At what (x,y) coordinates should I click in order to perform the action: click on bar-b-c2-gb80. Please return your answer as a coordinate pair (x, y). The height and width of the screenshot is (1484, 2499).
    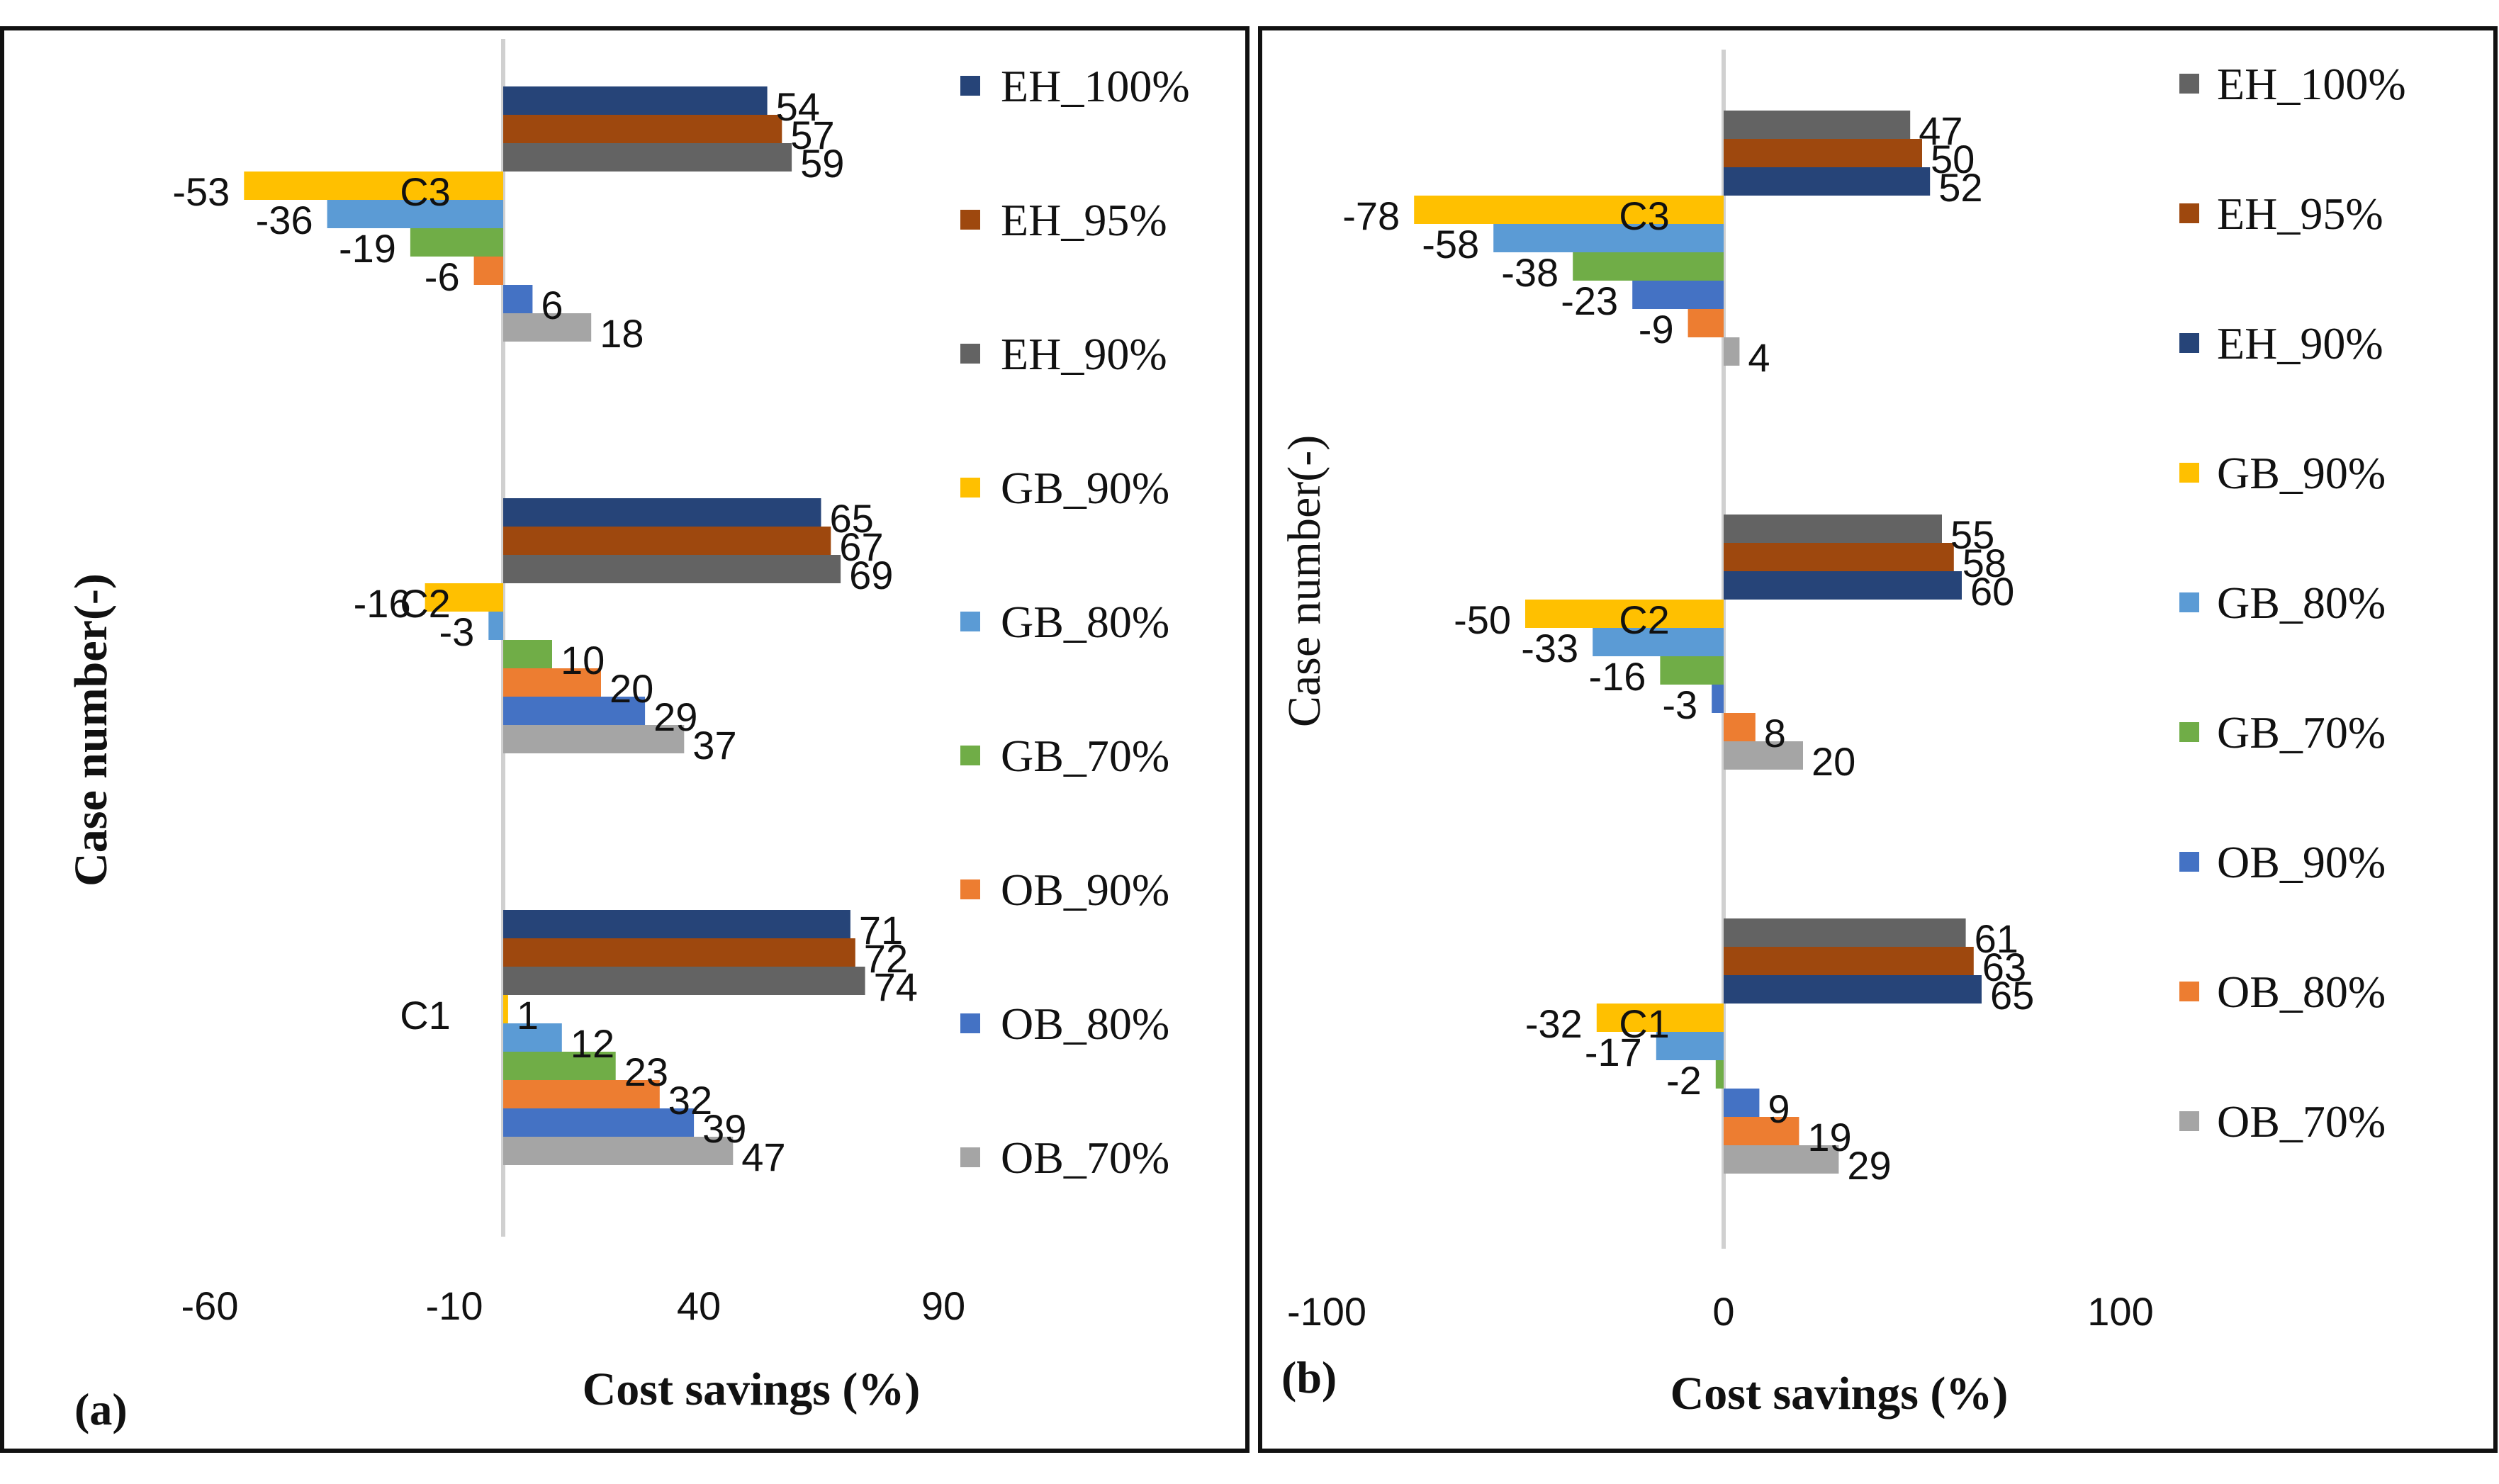
    Looking at the image, I should click on (1658, 642).